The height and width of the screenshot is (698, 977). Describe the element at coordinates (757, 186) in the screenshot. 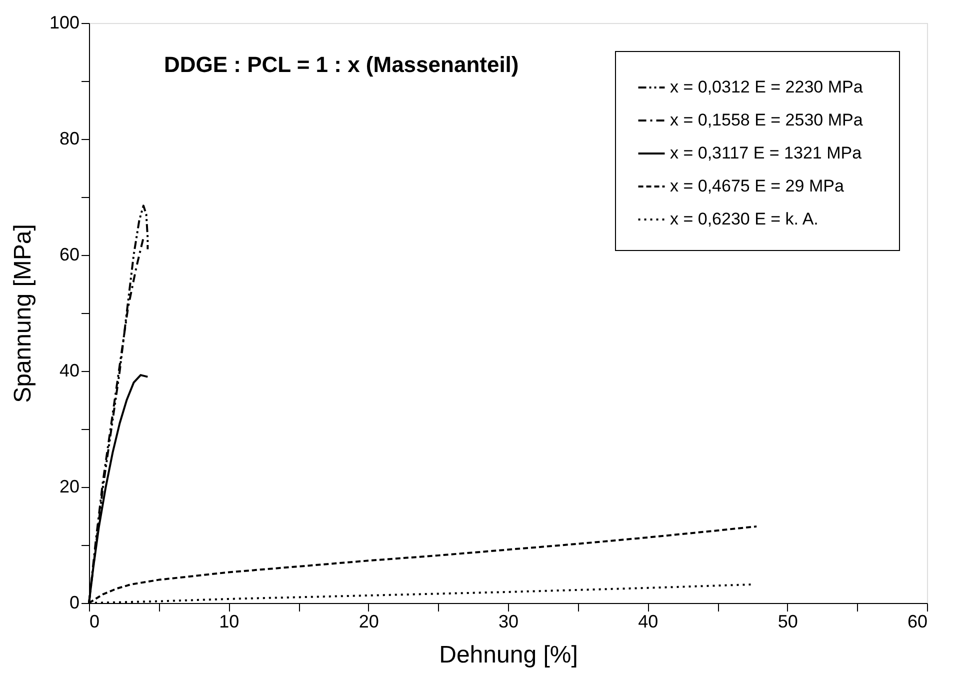

I see `legend-label: x = 0,4675 E = 29 MPa` at that location.